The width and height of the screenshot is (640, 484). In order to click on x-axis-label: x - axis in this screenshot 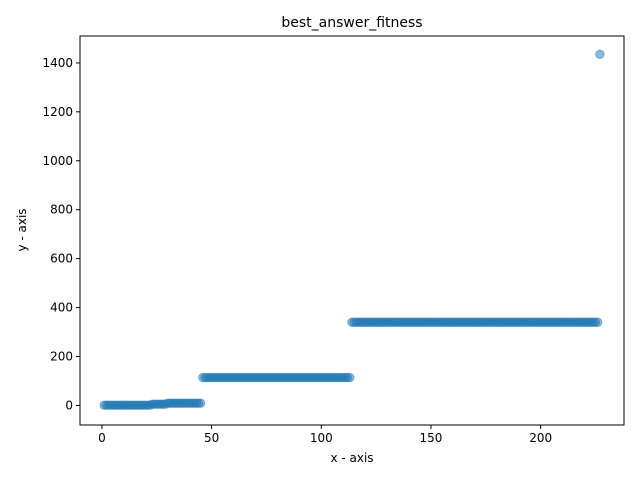, I will do `click(351, 458)`.